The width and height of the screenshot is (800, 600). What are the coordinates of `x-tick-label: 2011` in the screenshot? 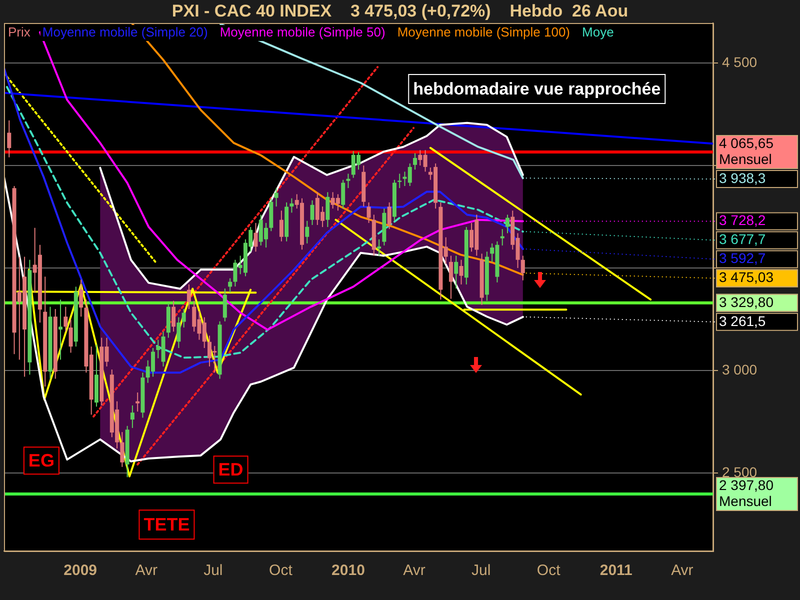 It's located at (616, 571).